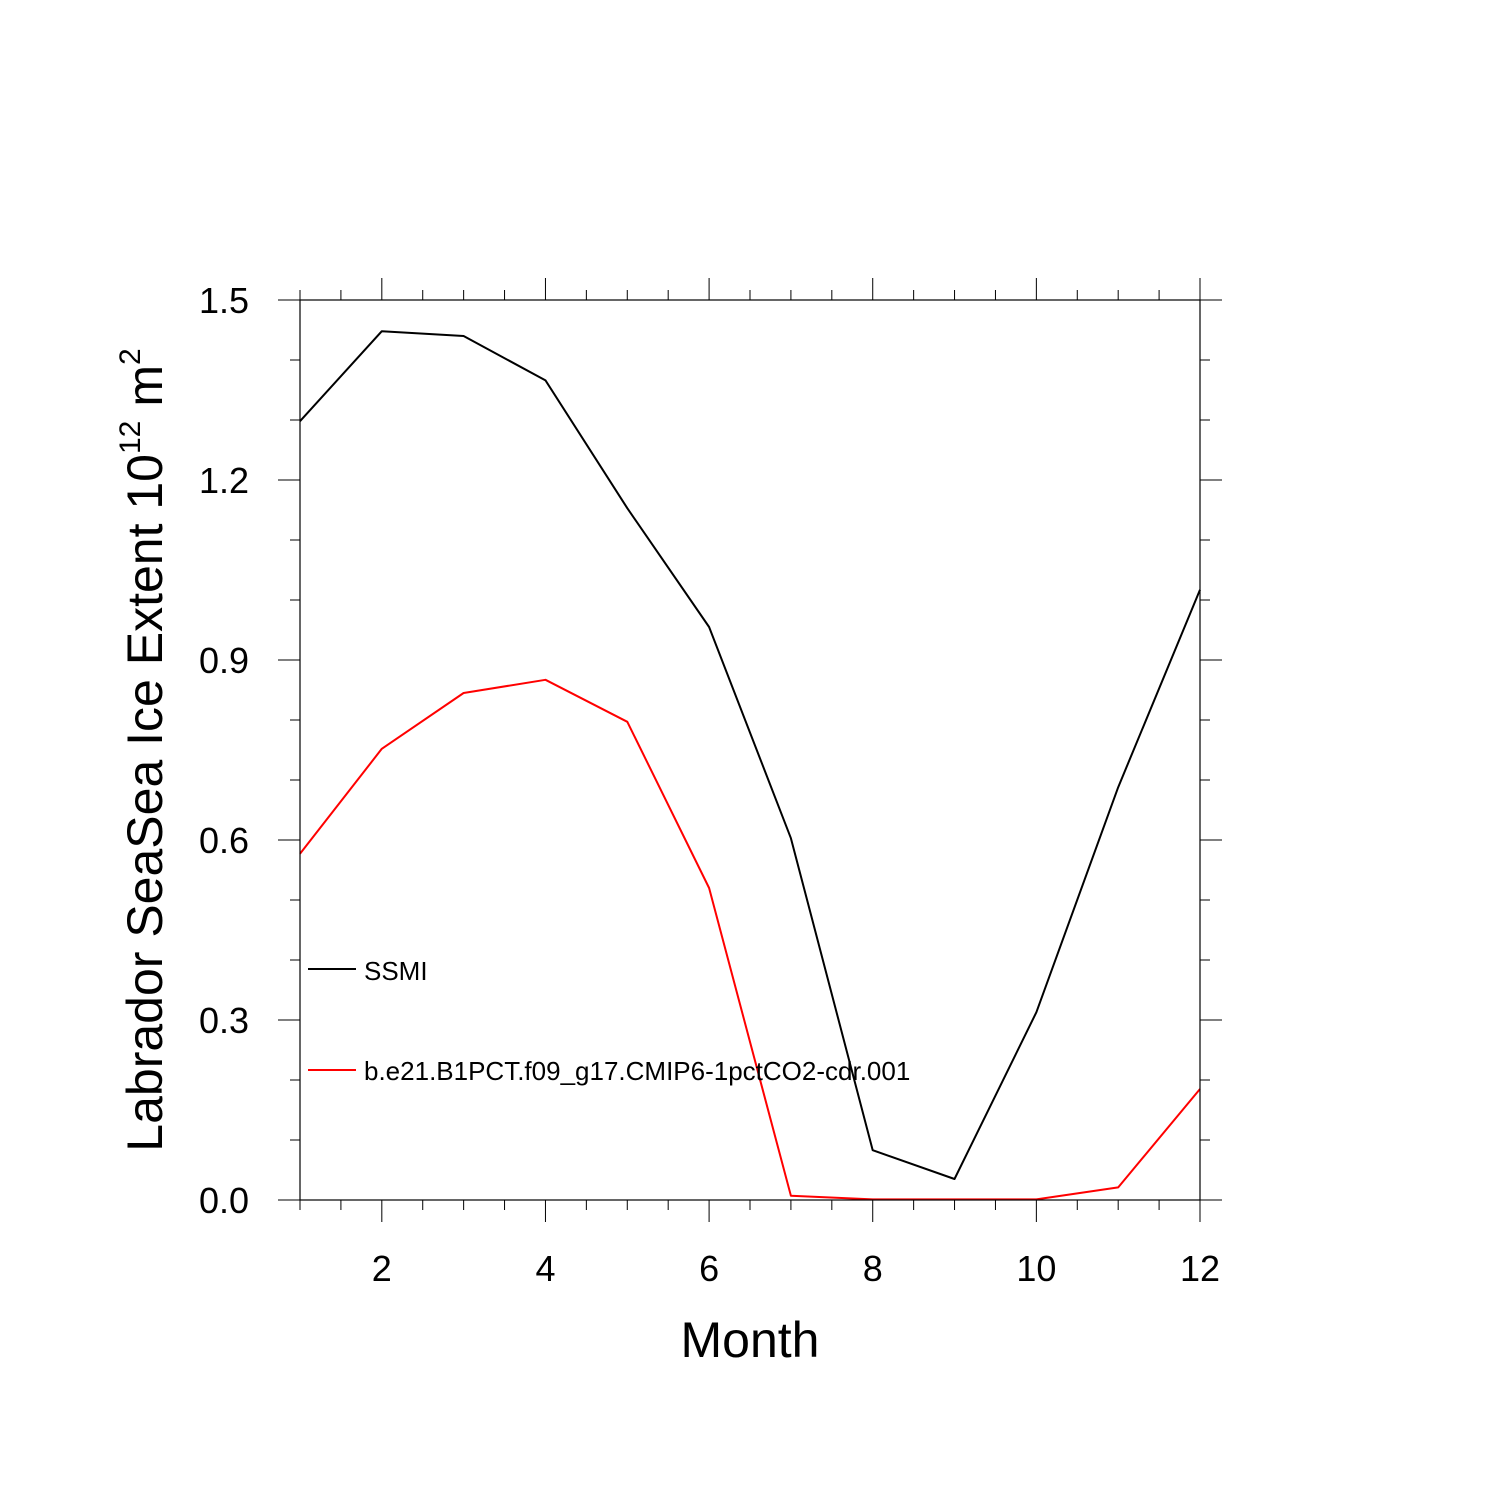 Image resolution: width=1500 pixels, height=1500 pixels. What do you see at coordinates (224, 660) in the screenshot?
I see `y-tick-label: 0.9` at bounding box center [224, 660].